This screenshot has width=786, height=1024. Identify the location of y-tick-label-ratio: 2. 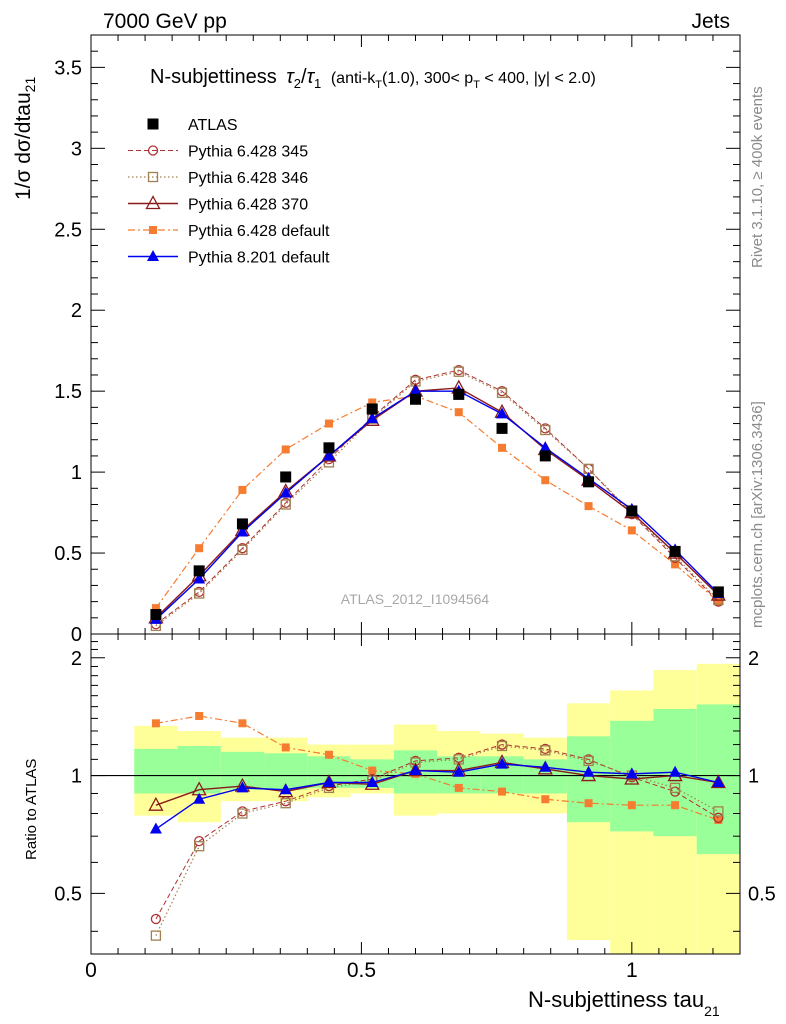
(76, 659).